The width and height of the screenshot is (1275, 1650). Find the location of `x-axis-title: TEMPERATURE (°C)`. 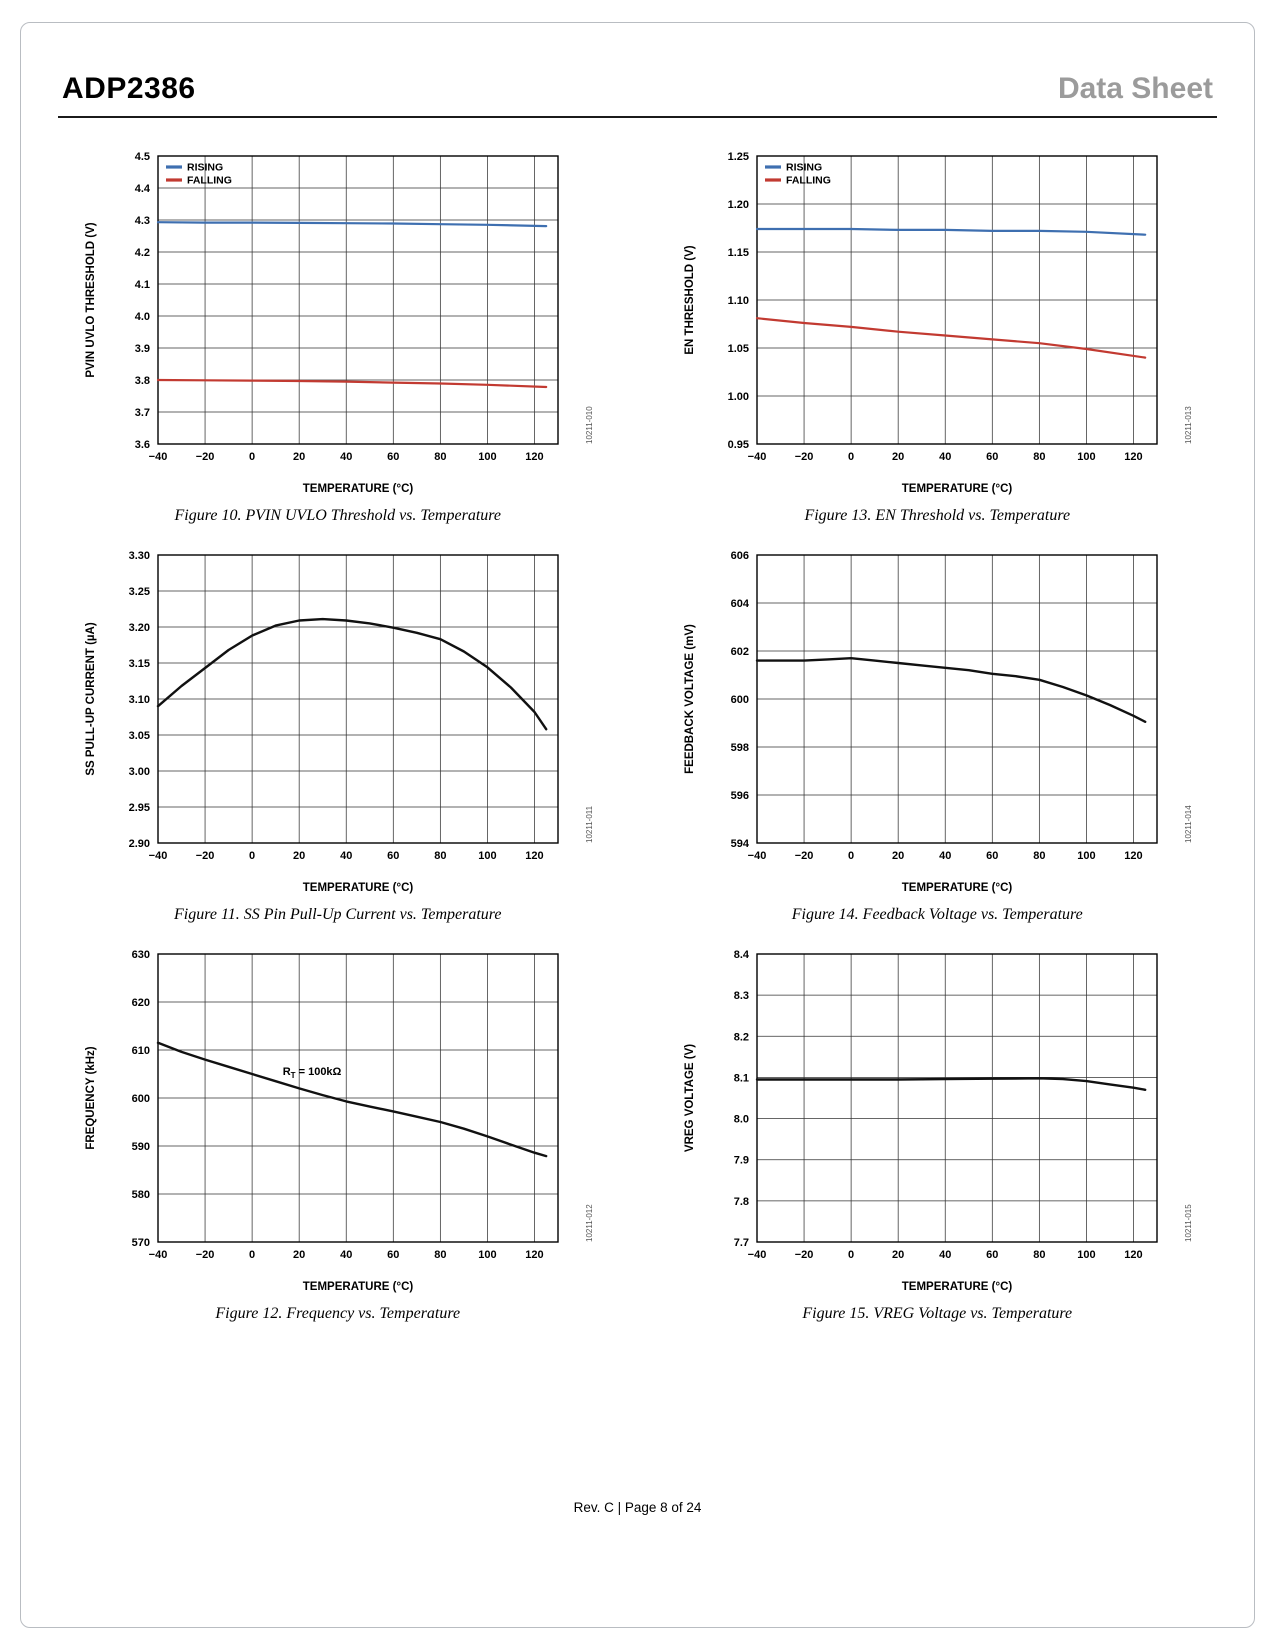

x-axis-title: TEMPERATURE (°C) is located at coordinates (957, 1287).